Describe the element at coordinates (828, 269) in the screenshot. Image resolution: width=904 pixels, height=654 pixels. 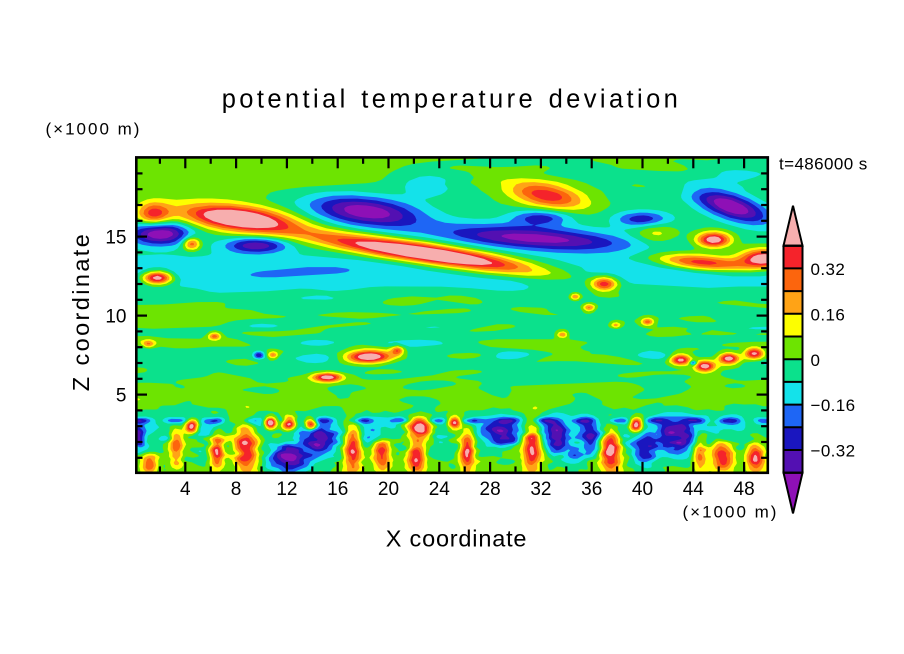
I see `svg-text: 0.32` at that location.